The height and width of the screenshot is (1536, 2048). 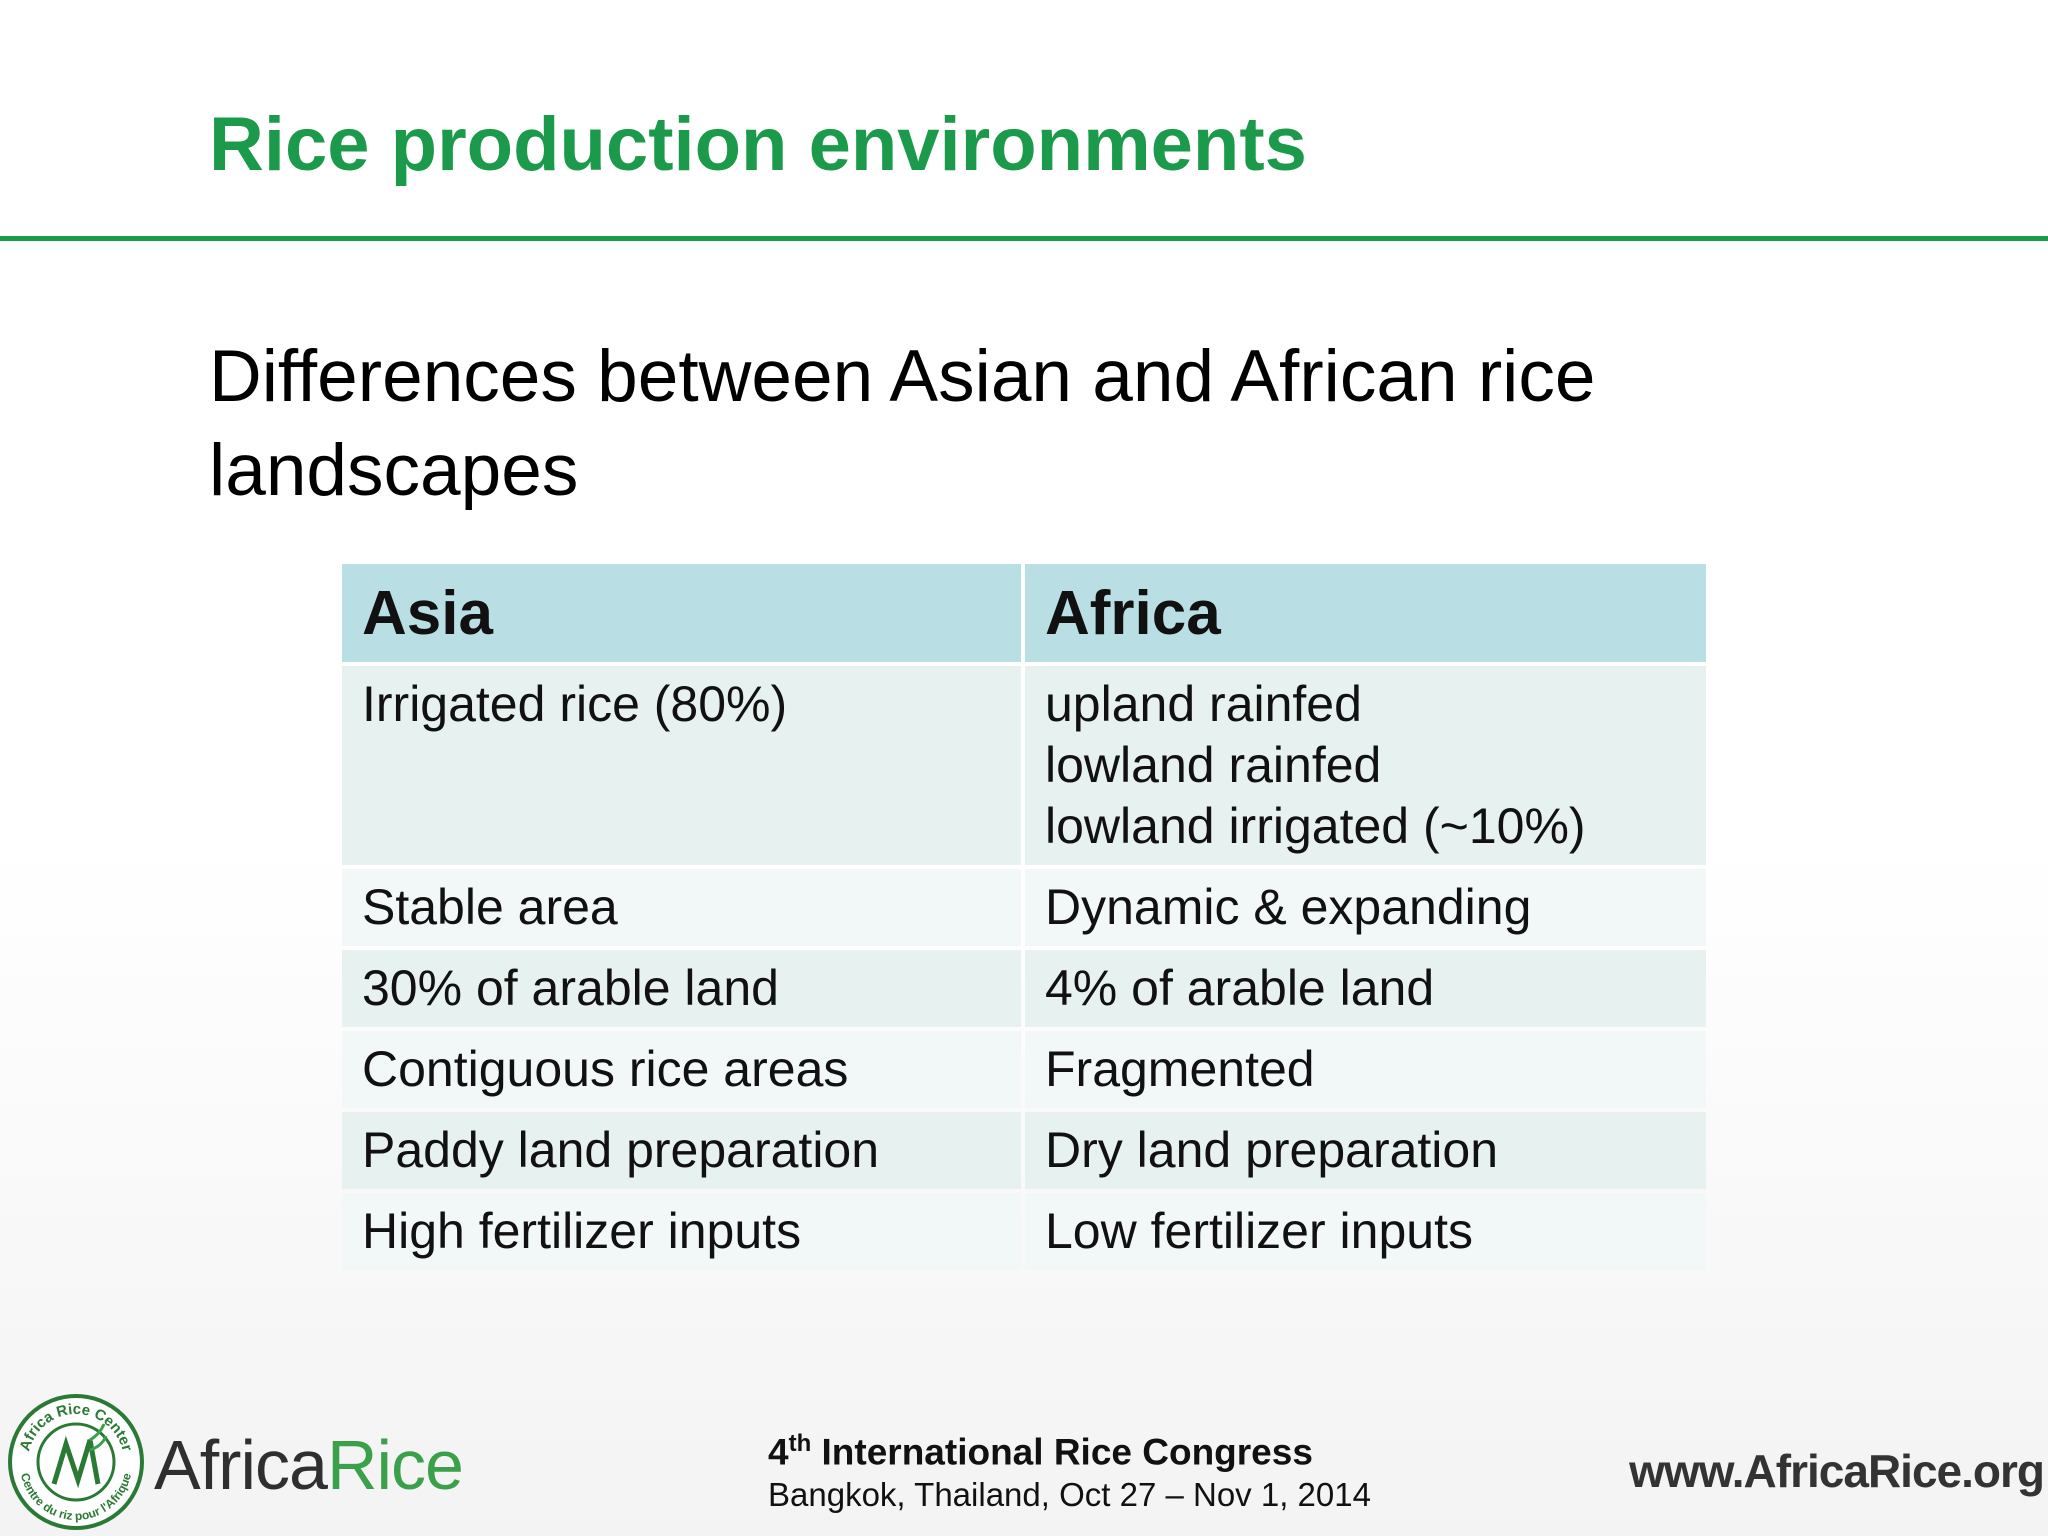 What do you see at coordinates (800, 1443) in the screenshot?
I see `ordinal-suffix: th` at bounding box center [800, 1443].